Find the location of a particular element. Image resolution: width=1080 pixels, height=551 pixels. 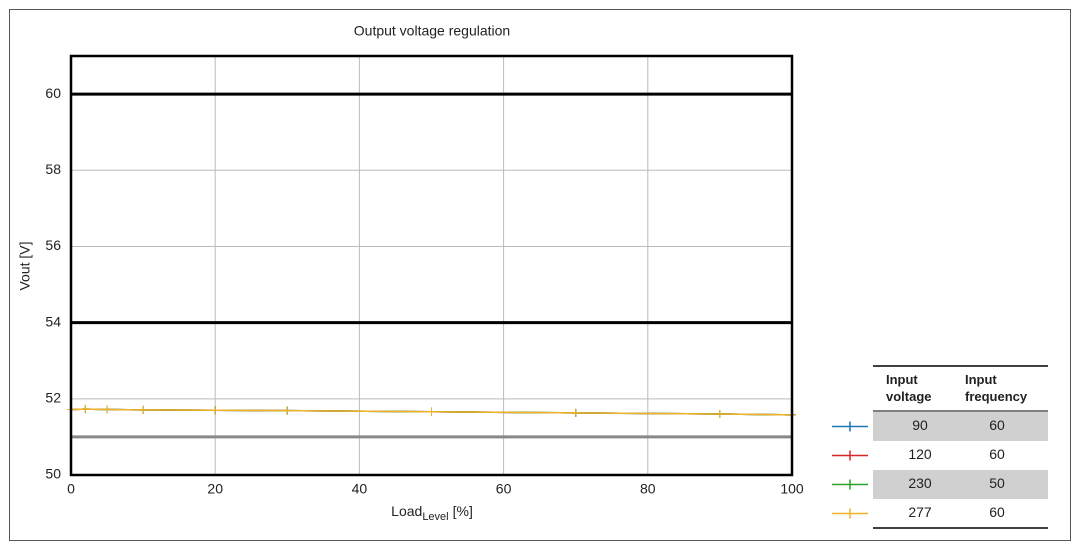

y-tick-label: 54 is located at coordinates (53, 321).